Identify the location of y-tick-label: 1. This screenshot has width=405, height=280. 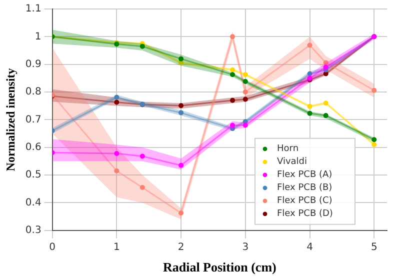
(38, 36).